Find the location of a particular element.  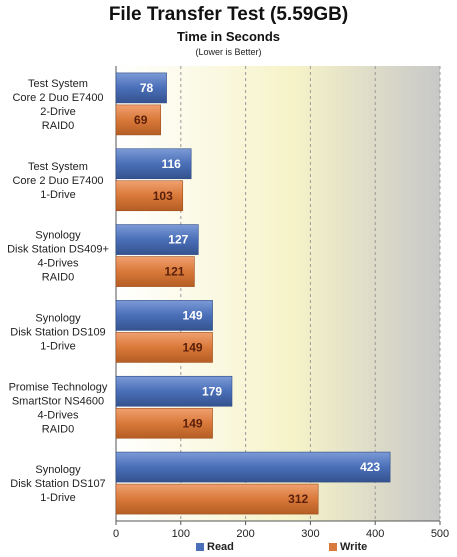

legend-read-label: Read is located at coordinates (220, 547).